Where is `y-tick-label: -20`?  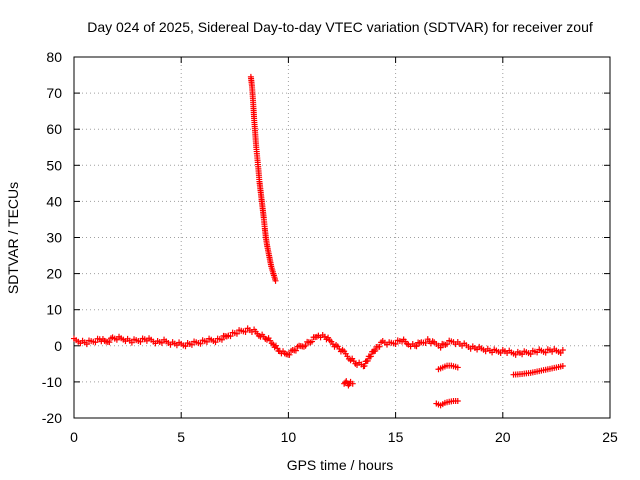 y-tick-label: -20 is located at coordinates (52, 418).